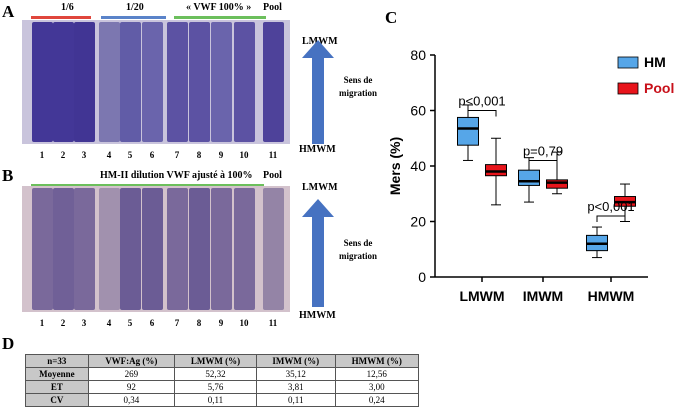  Describe the element at coordinates (135, 7) in the screenshot. I see `group-label-1-20: 1/20` at that location.